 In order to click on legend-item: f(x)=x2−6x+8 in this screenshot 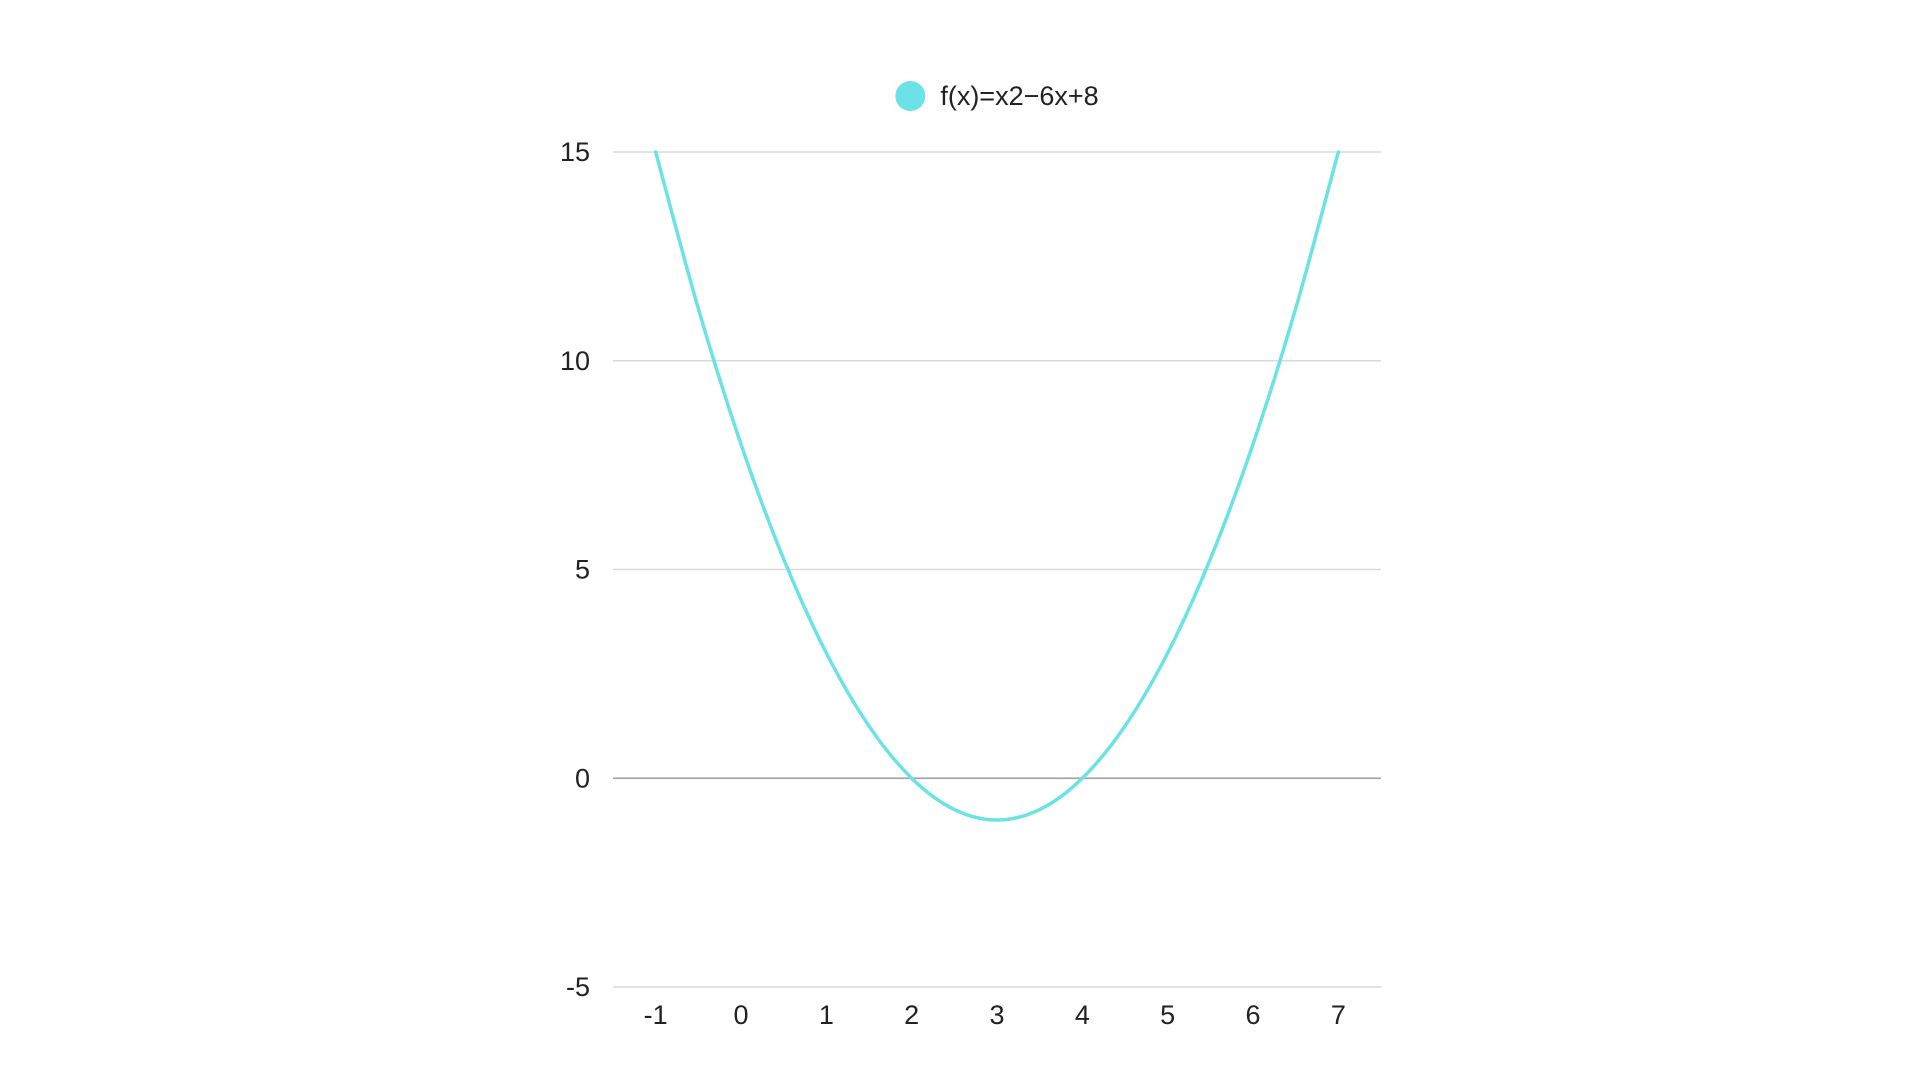, I will do `click(997, 96)`.